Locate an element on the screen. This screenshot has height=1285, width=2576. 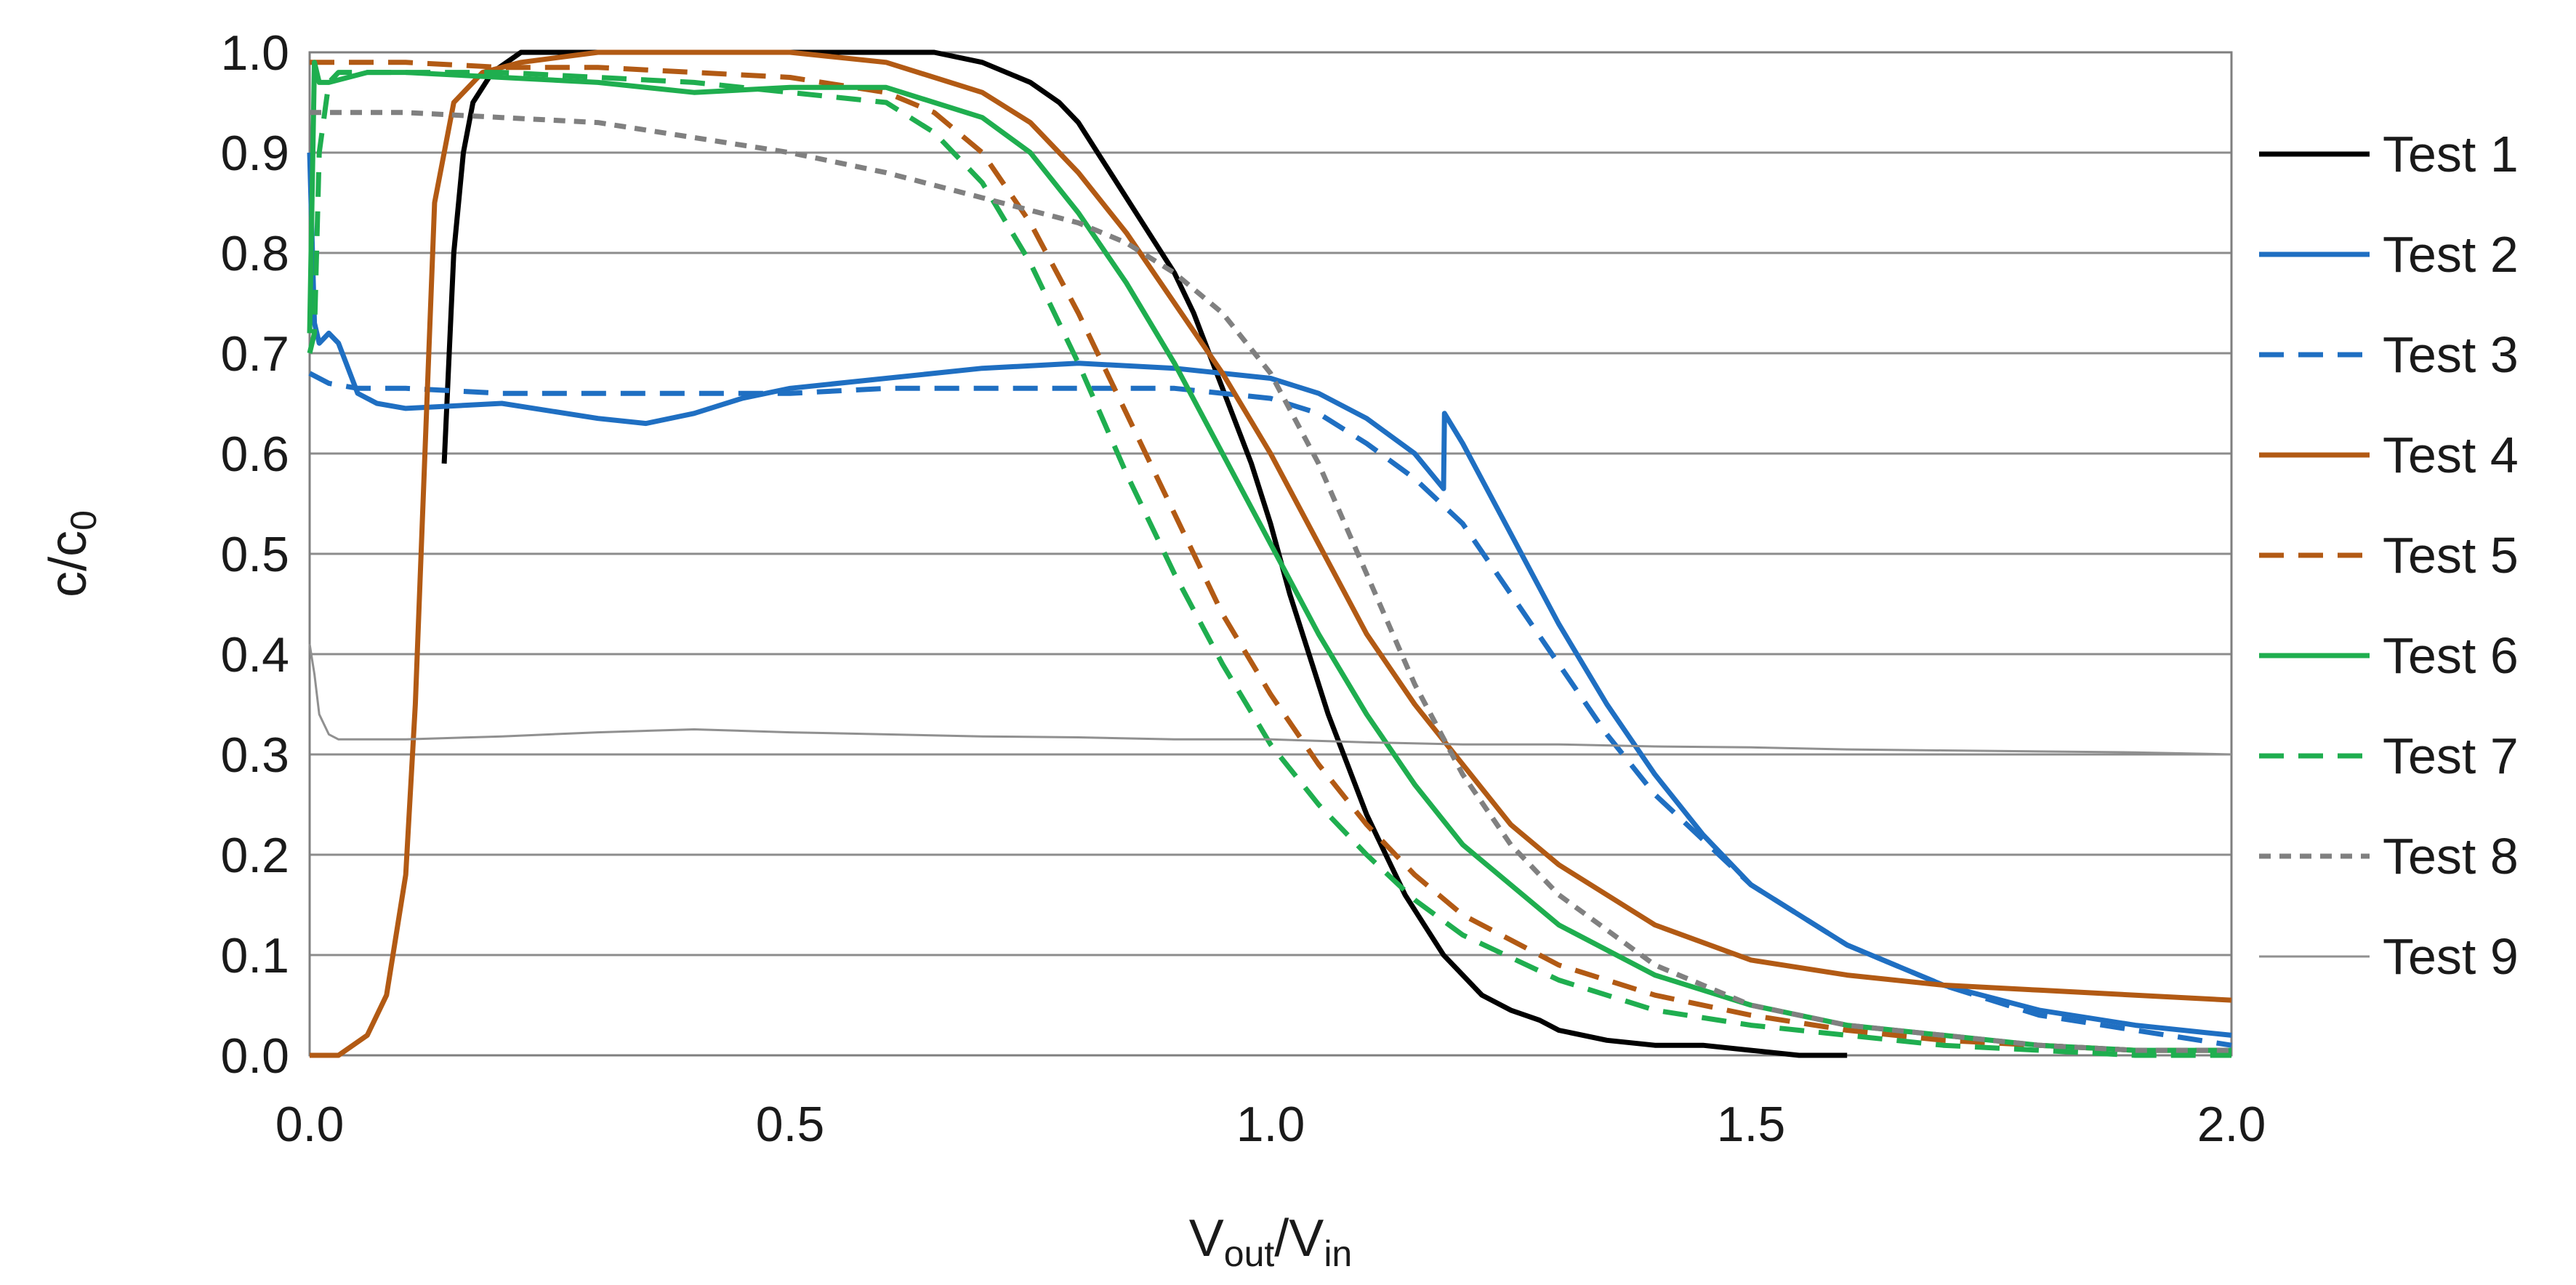
y-tick-label: 0.8 is located at coordinates (254, 253).